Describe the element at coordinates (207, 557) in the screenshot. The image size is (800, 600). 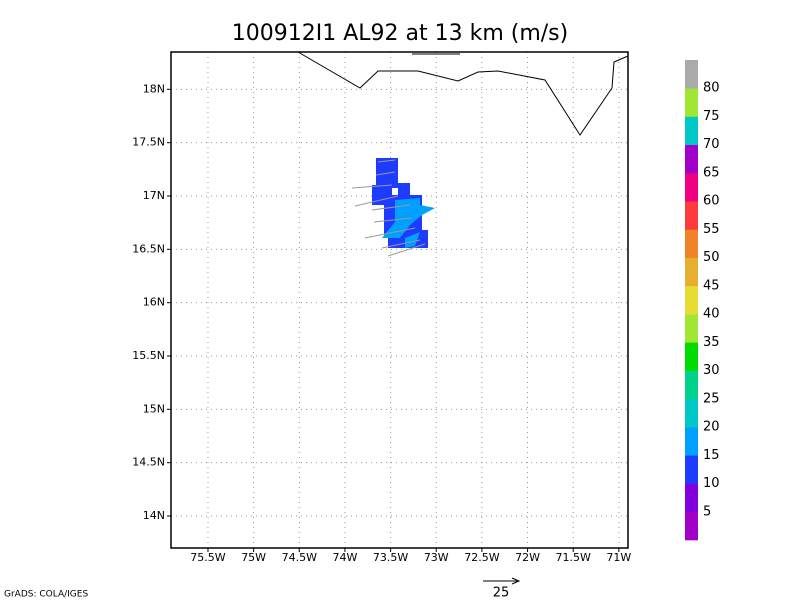
I see `lon-label: 75.5W` at that location.